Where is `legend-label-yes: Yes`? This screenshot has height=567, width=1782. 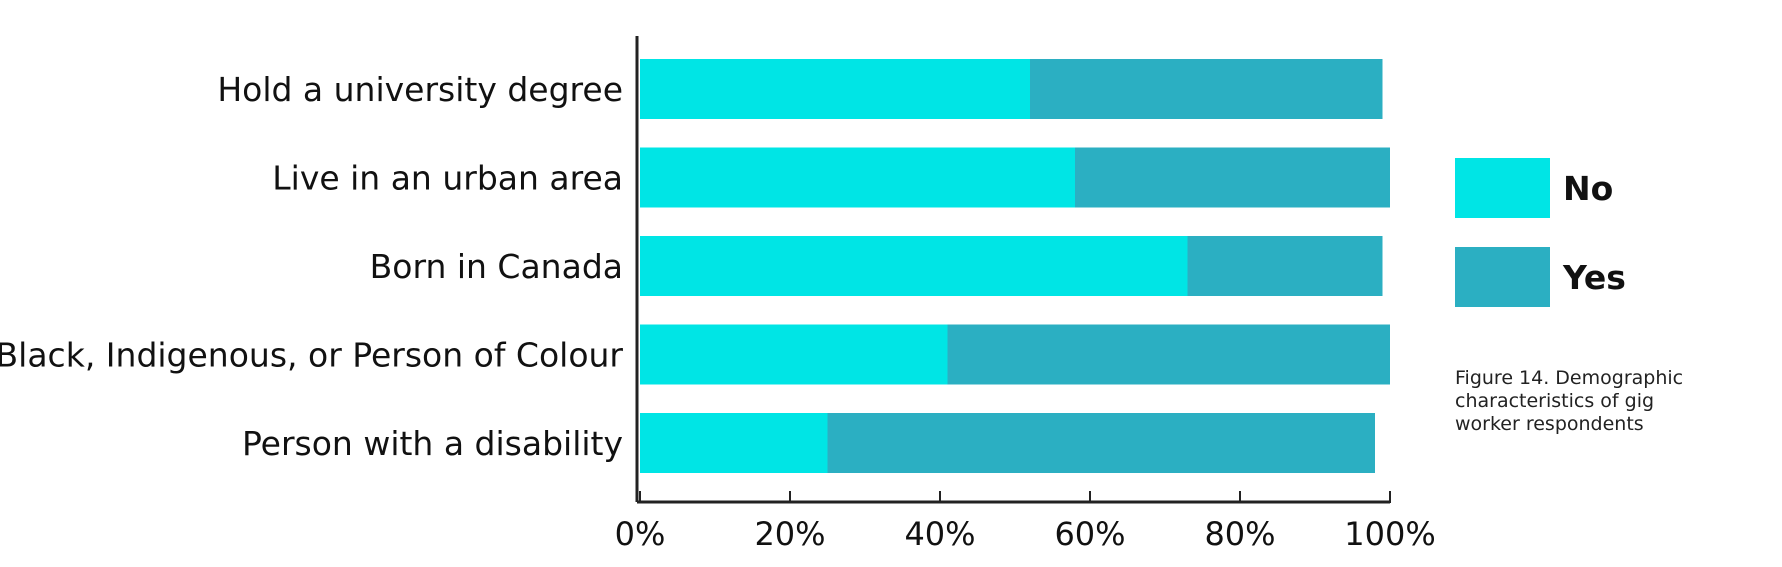
legend-label-yes: Yes is located at coordinates (1594, 277).